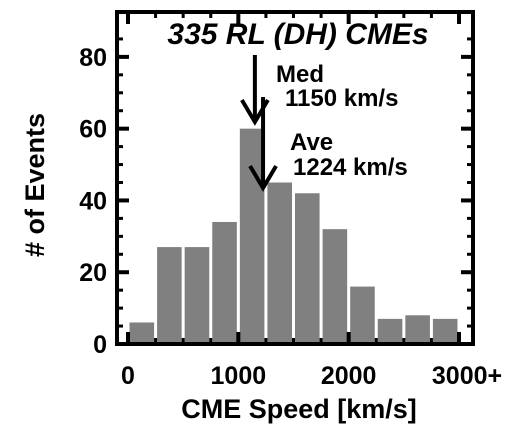  What do you see at coordinates (93, 58) in the screenshot?
I see `y-tick-label: 80` at bounding box center [93, 58].